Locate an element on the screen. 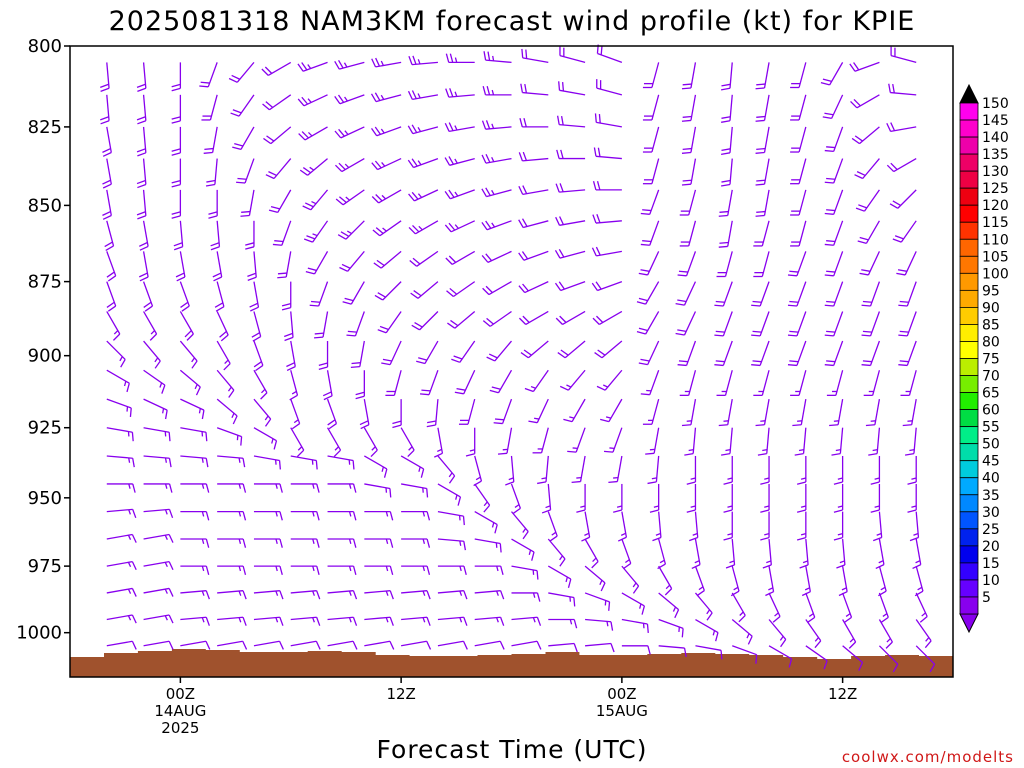 The height and width of the screenshot is (768, 1024). colorbar-label: 35 is located at coordinates (991, 496).